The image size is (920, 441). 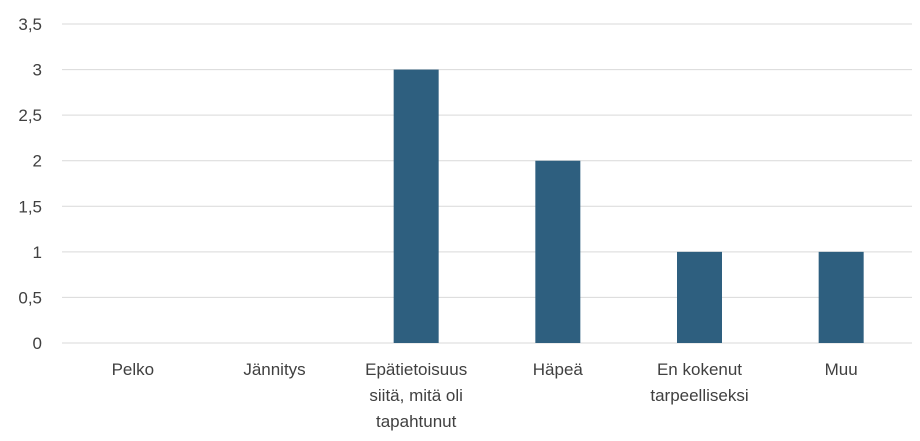 I want to click on x-category-label: Epätietoisuus siitä, mitä oli tapahtunut, so click(x=416, y=395).